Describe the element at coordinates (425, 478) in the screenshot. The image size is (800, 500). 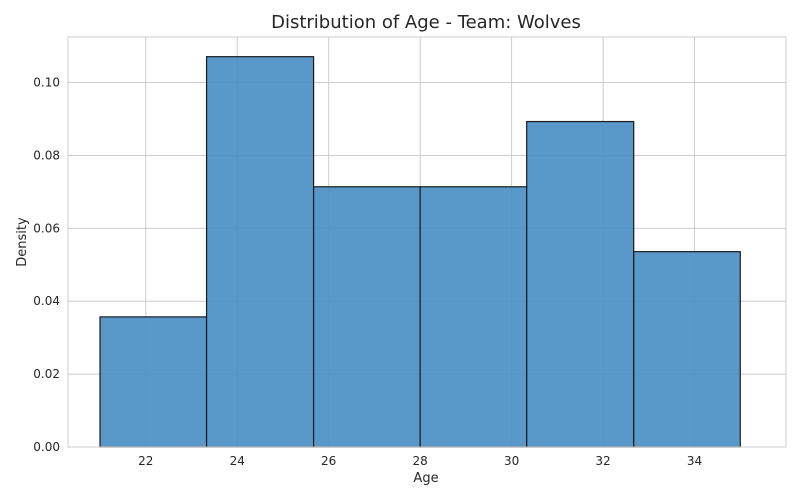
I see `x-axis-label: Age` at that location.